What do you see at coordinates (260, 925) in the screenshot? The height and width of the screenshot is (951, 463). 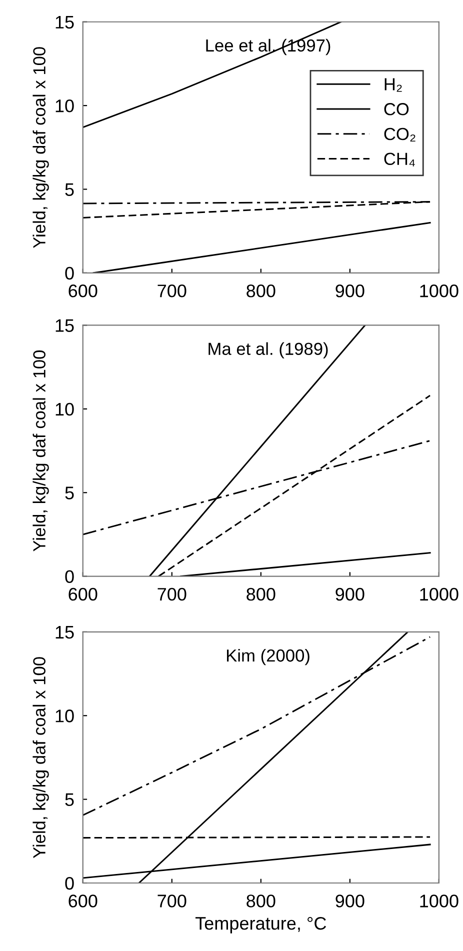 I see `x-axis-title: Temperature, °C` at bounding box center [260, 925].